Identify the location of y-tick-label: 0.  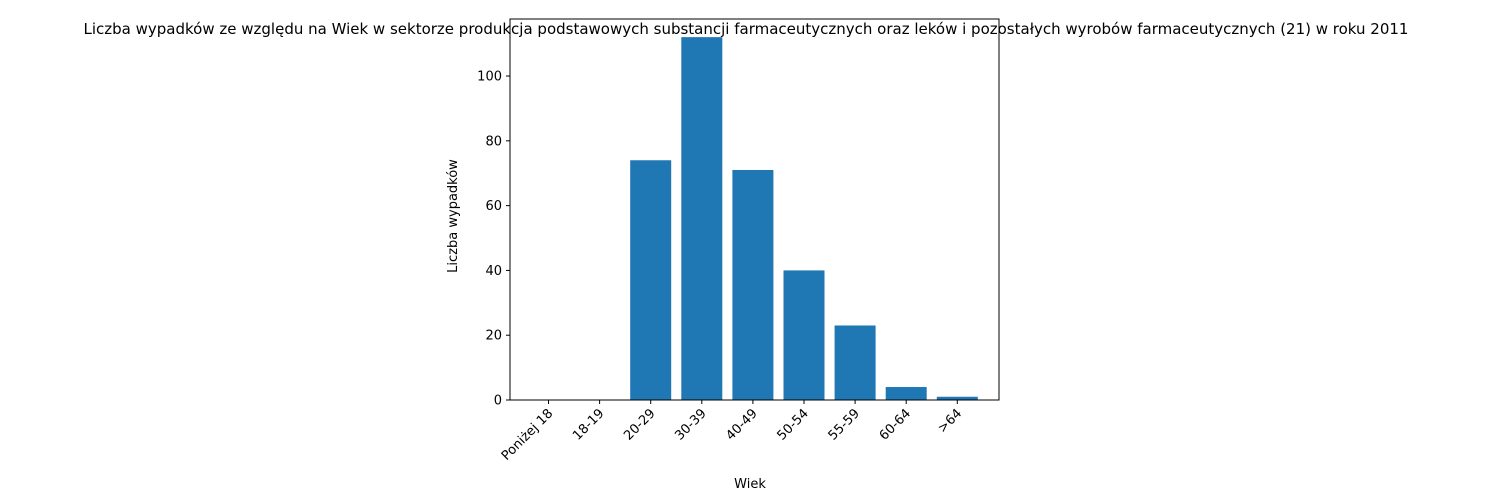
(498, 401).